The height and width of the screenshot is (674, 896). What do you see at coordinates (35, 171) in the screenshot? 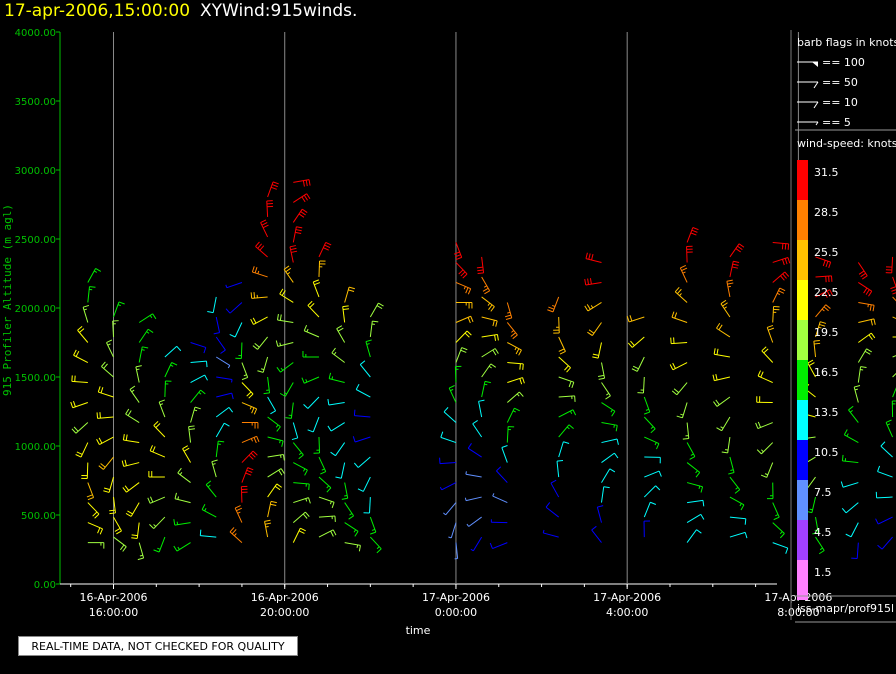
I see `y-tick-label: 3000.00` at bounding box center [35, 171].